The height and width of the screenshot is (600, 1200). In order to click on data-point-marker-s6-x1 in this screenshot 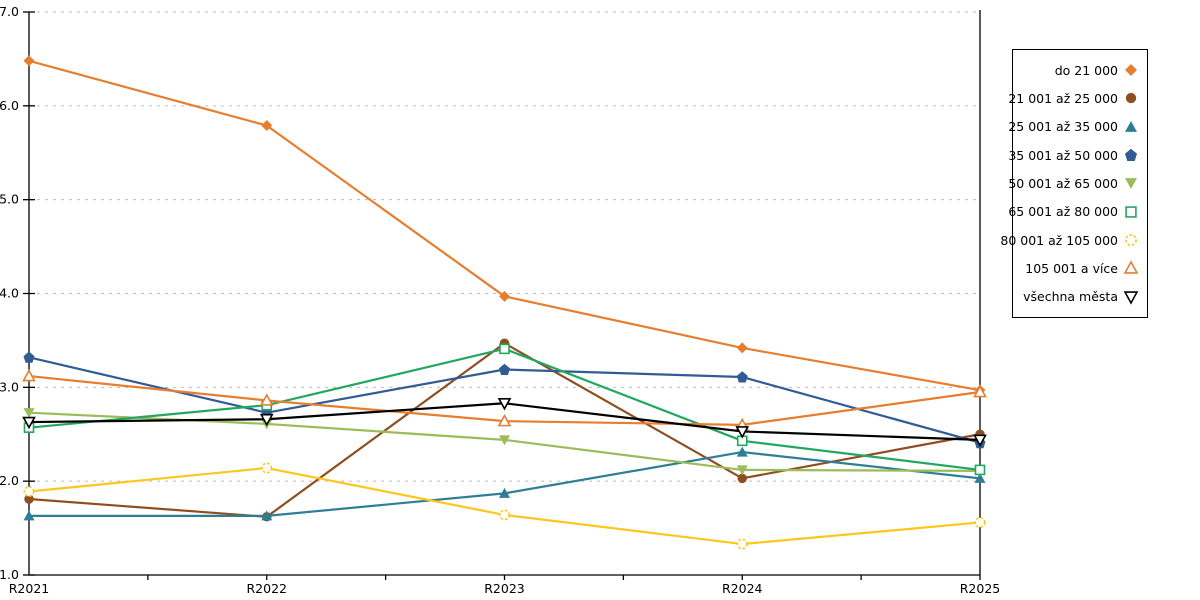, I will do `click(267, 468)`.